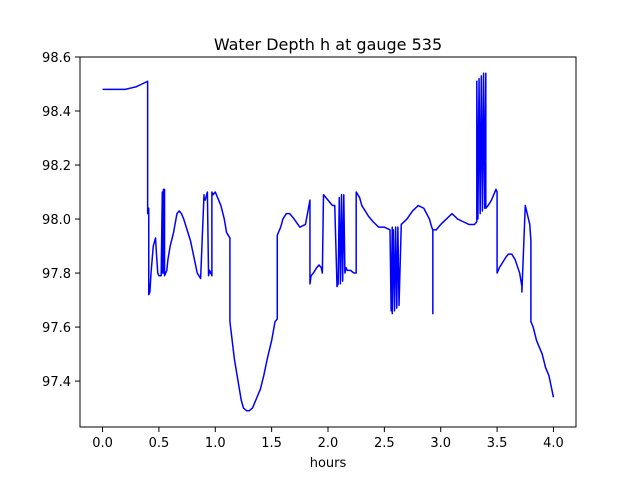 The height and width of the screenshot is (480, 640). I want to click on x-tick-label: 1.5, so click(271, 443).